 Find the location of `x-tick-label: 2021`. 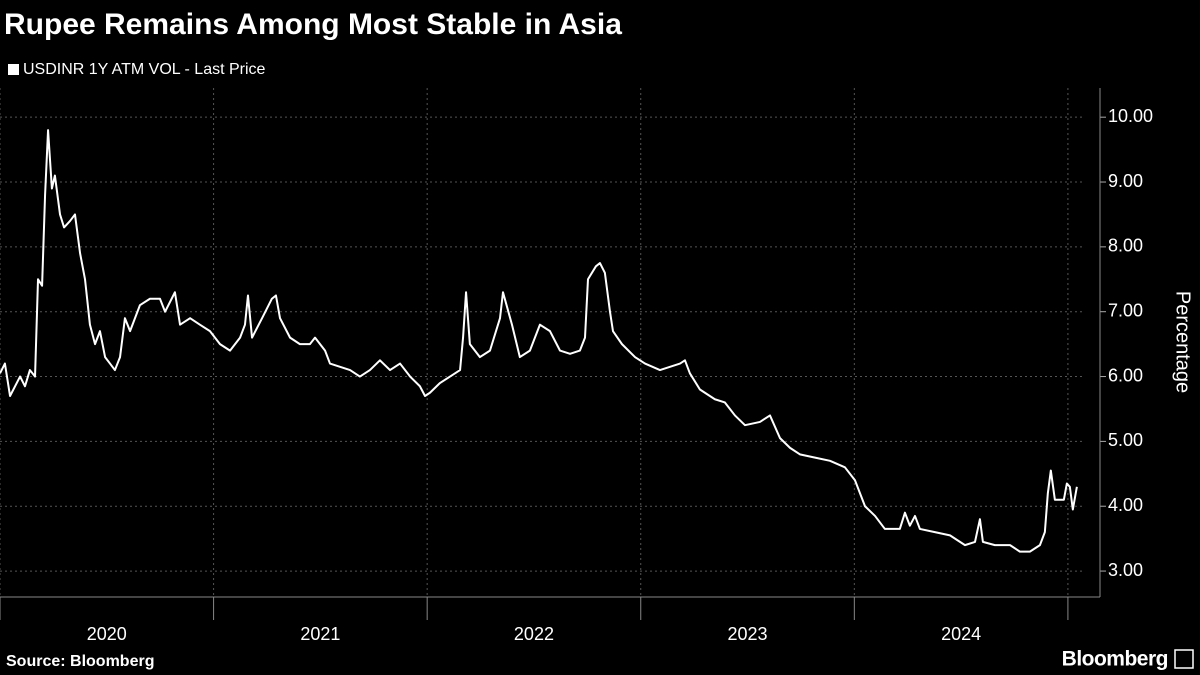

x-tick-label: 2021 is located at coordinates (320, 634).